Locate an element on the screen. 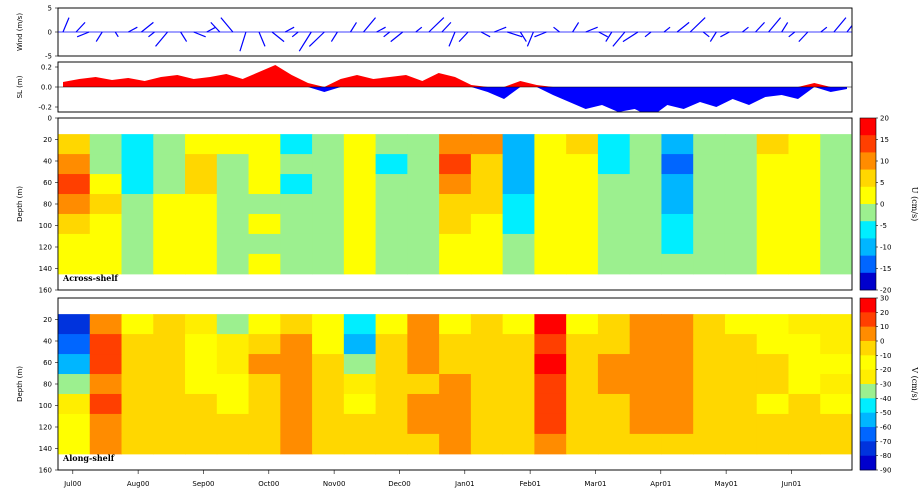 This screenshot has width=923, height=501. along-shelf-colorbar-label: V (cm/s) is located at coordinates (914, 383).